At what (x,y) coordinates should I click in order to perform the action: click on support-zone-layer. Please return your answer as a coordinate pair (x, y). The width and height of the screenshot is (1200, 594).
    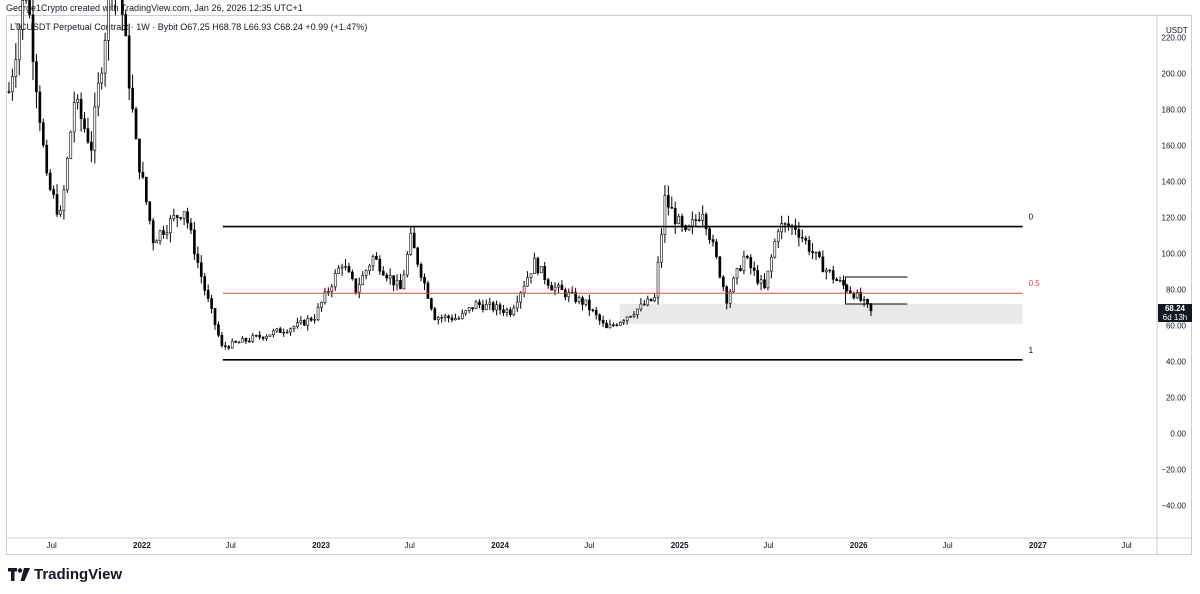
    Looking at the image, I should click on (821, 314).